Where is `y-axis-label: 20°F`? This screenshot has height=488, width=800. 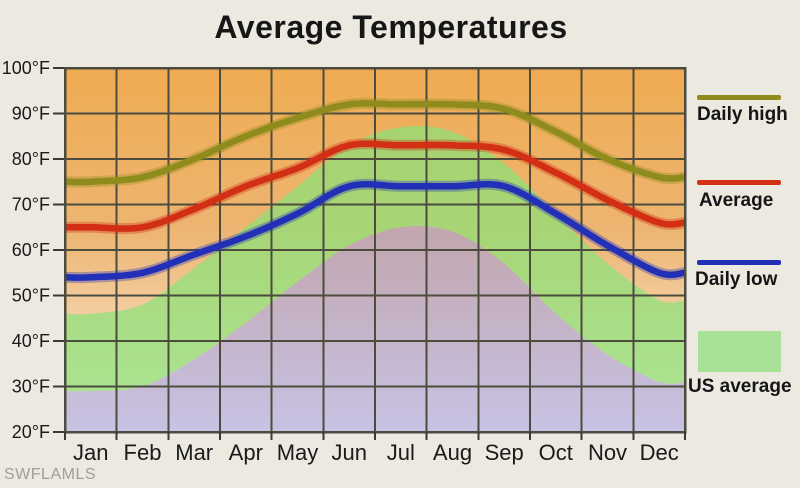
y-axis-label: 20°F is located at coordinates (31, 432).